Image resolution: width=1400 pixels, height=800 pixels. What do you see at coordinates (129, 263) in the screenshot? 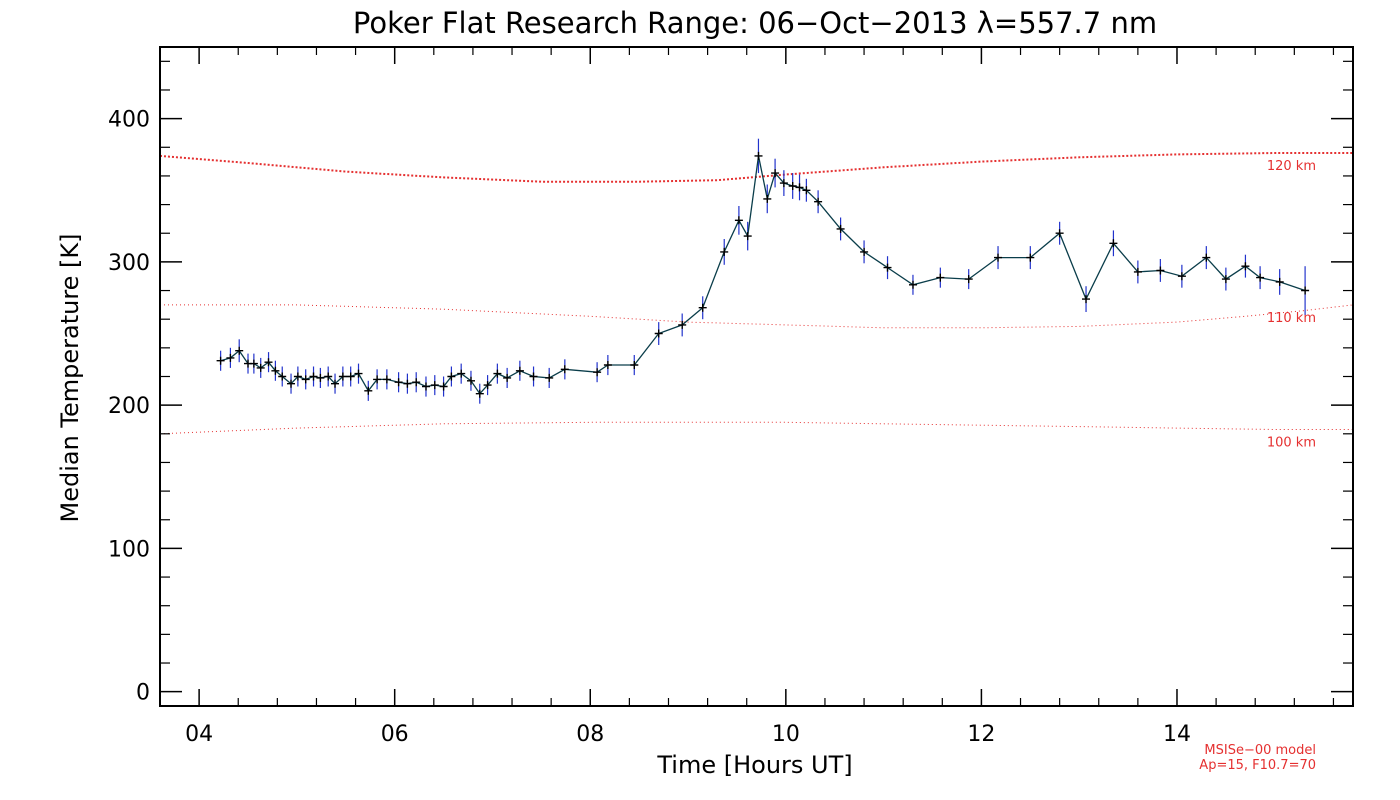
I see `y-tick-label: 300` at bounding box center [129, 263].